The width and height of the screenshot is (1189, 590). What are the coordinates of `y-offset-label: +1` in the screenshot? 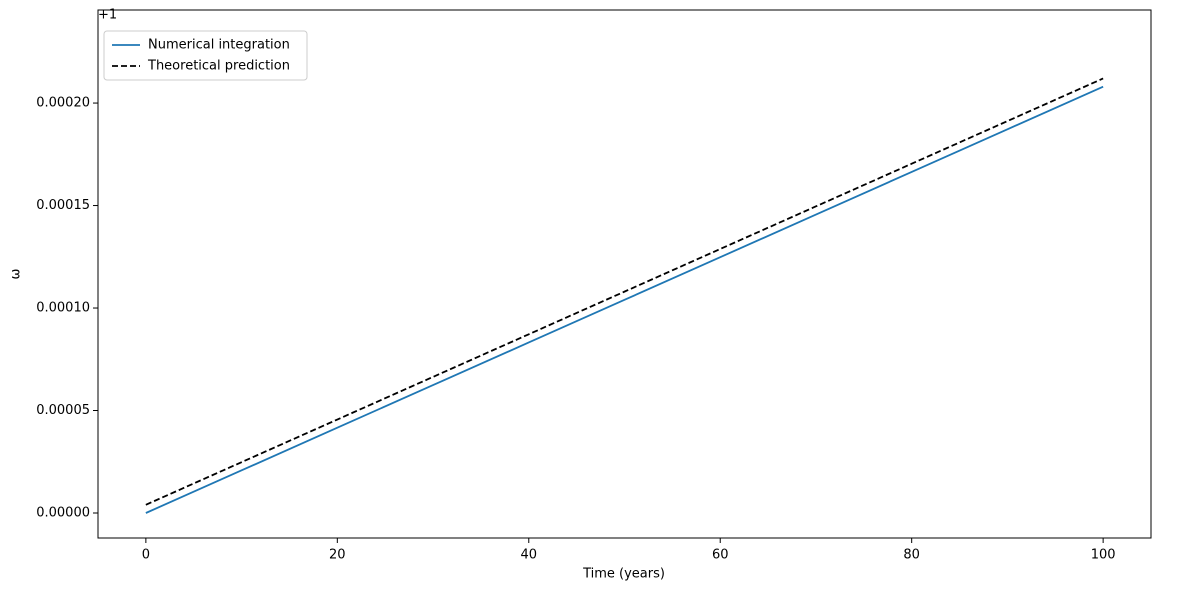 It's located at (107, 15).